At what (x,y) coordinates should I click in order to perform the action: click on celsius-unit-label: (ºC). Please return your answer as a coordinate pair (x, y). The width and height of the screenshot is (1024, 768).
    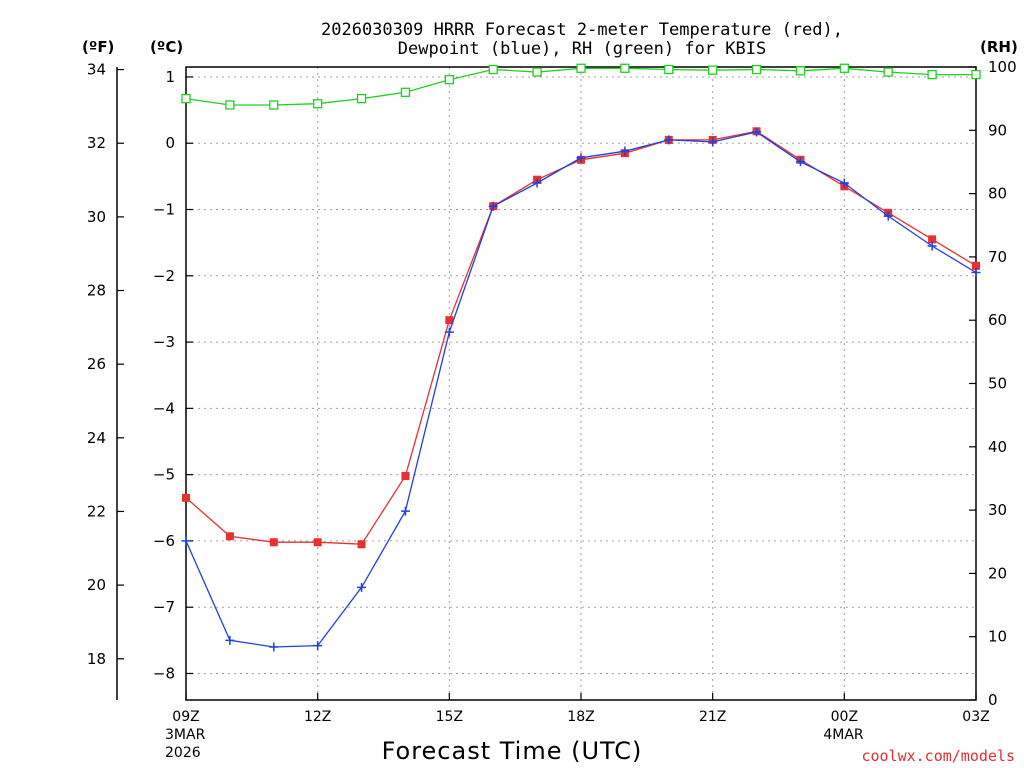
    Looking at the image, I should click on (166, 47).